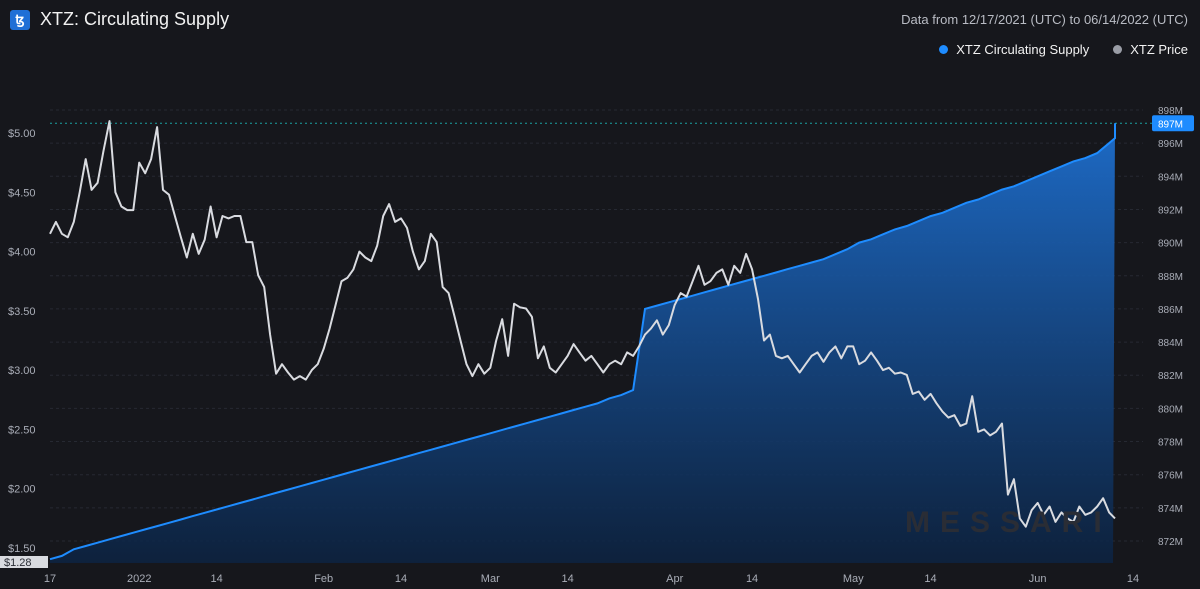 Image resolution: width=1200 pixels, height=589 pixels. What do you see at coordinates (1170, 111) in the screenshot?
I see `y-right-tick-label: 898M` at bounding box center [1170, 111].